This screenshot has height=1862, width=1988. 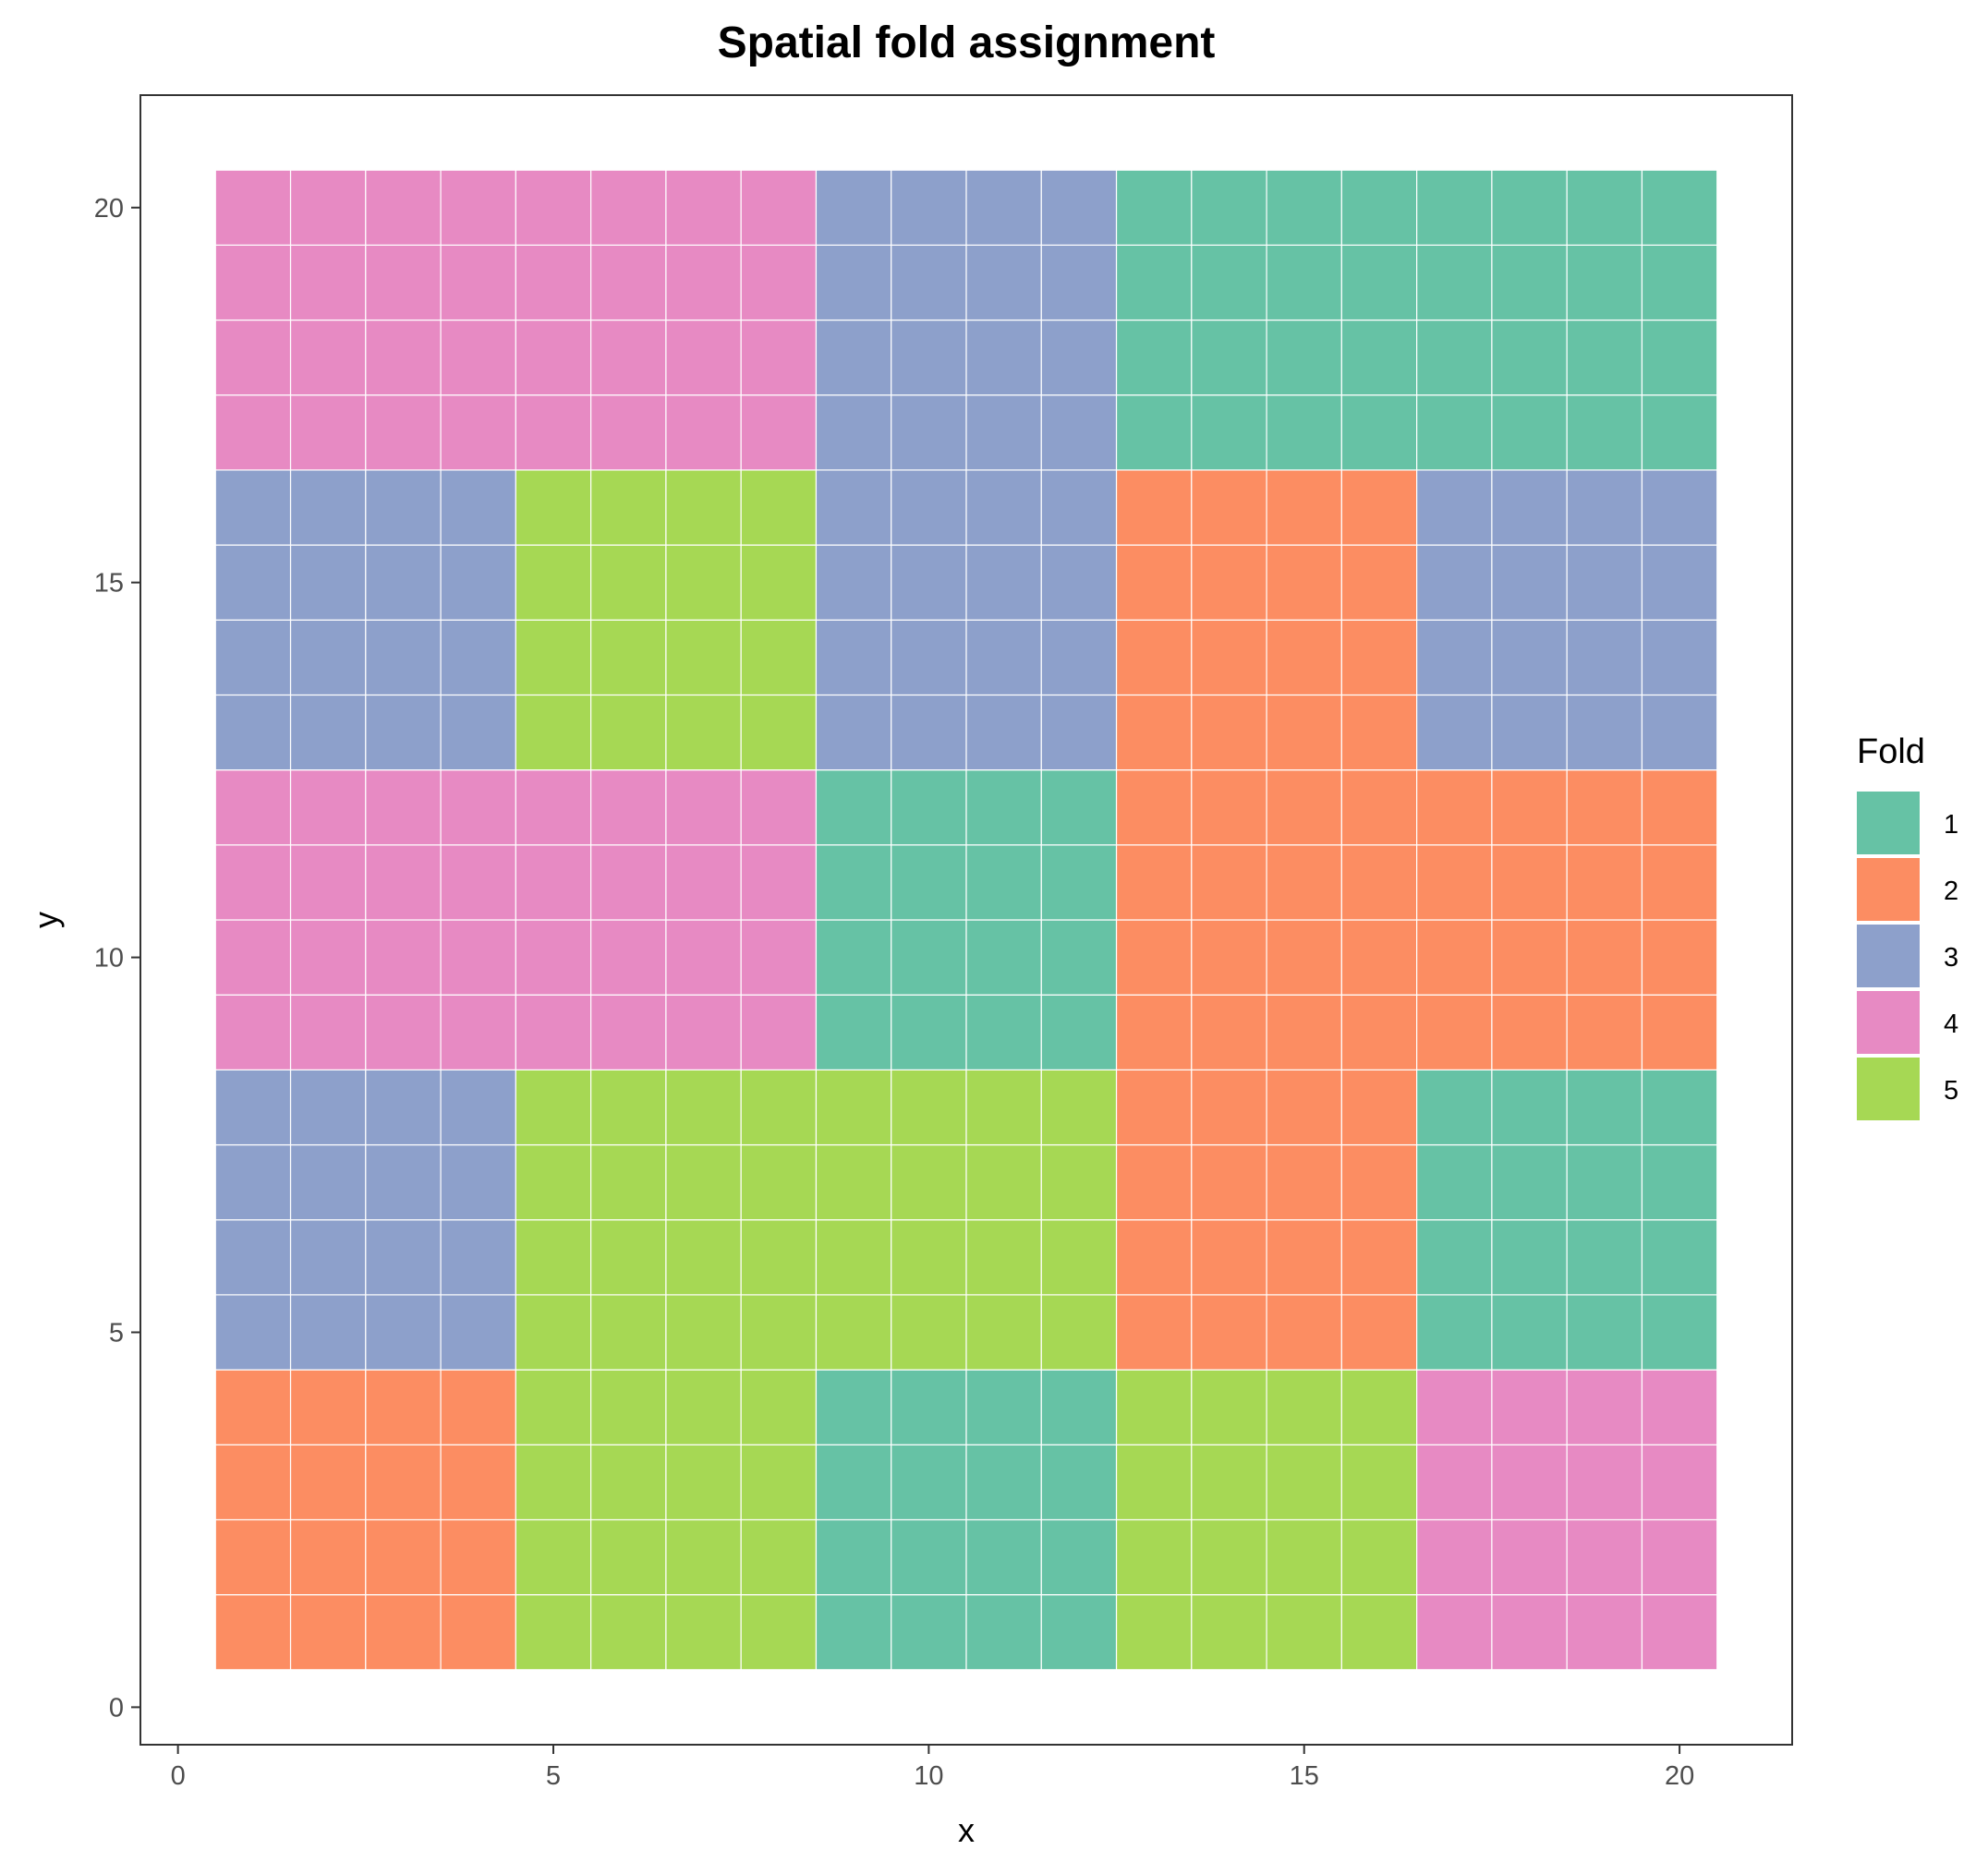 I want to click on y-tick-label: 15, so click(x=109, y=583).